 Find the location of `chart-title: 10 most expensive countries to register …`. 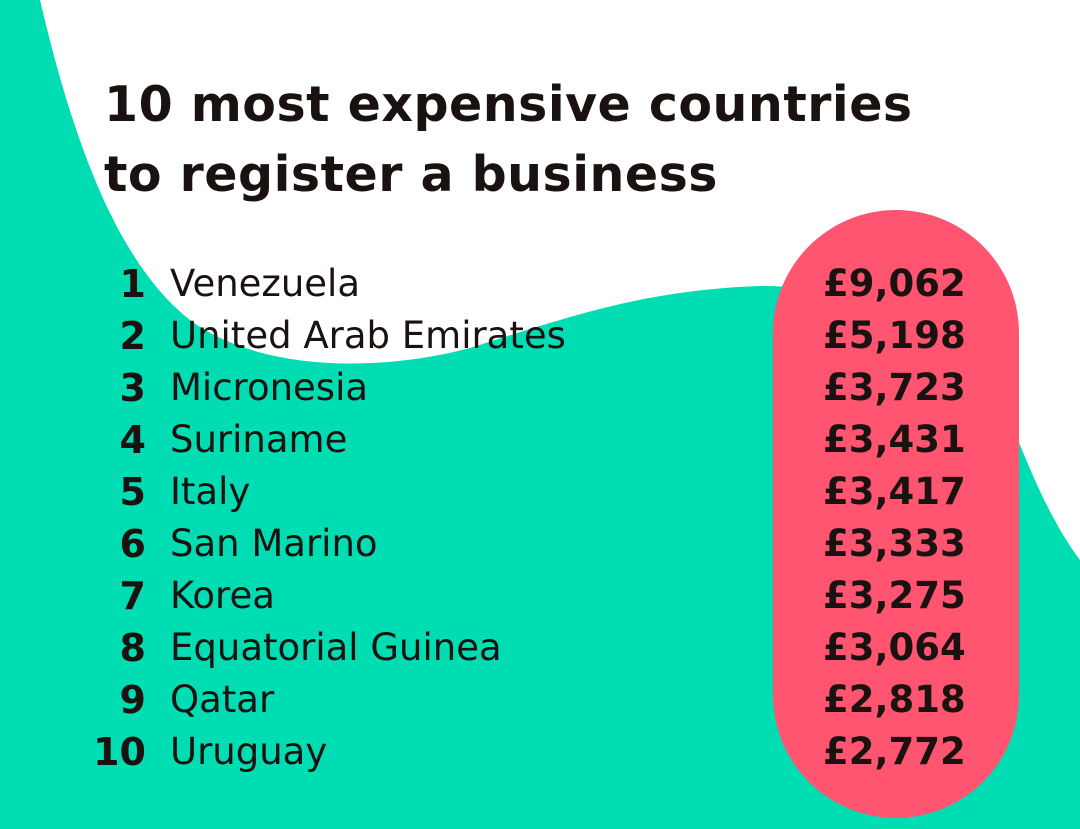

chart-title: 10 most expensive countries to register … is located at coordinates (508, 140).